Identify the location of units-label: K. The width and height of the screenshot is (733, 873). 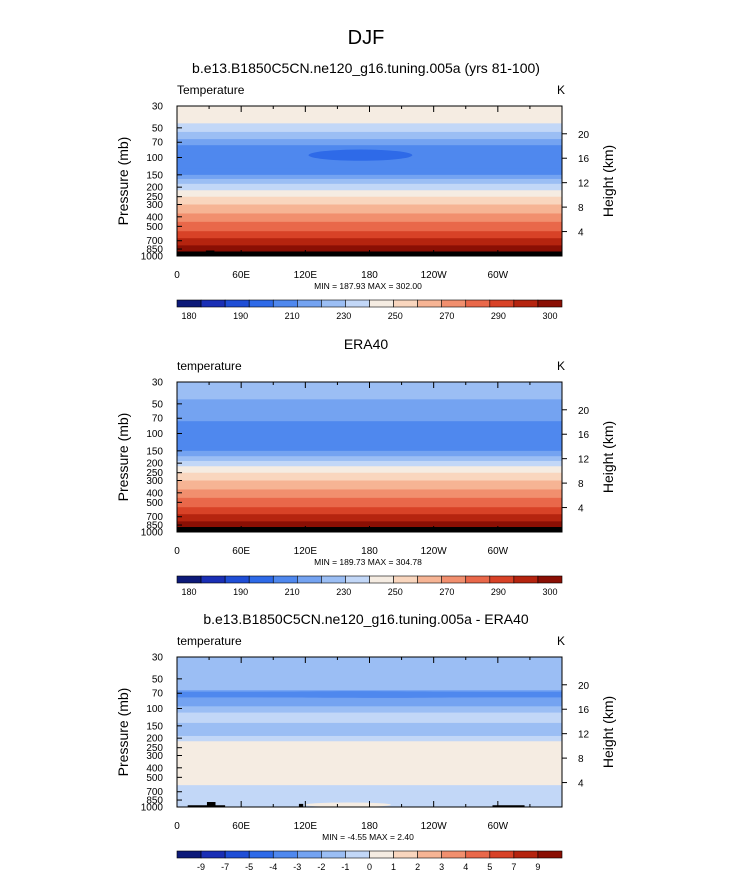
(561, 641).